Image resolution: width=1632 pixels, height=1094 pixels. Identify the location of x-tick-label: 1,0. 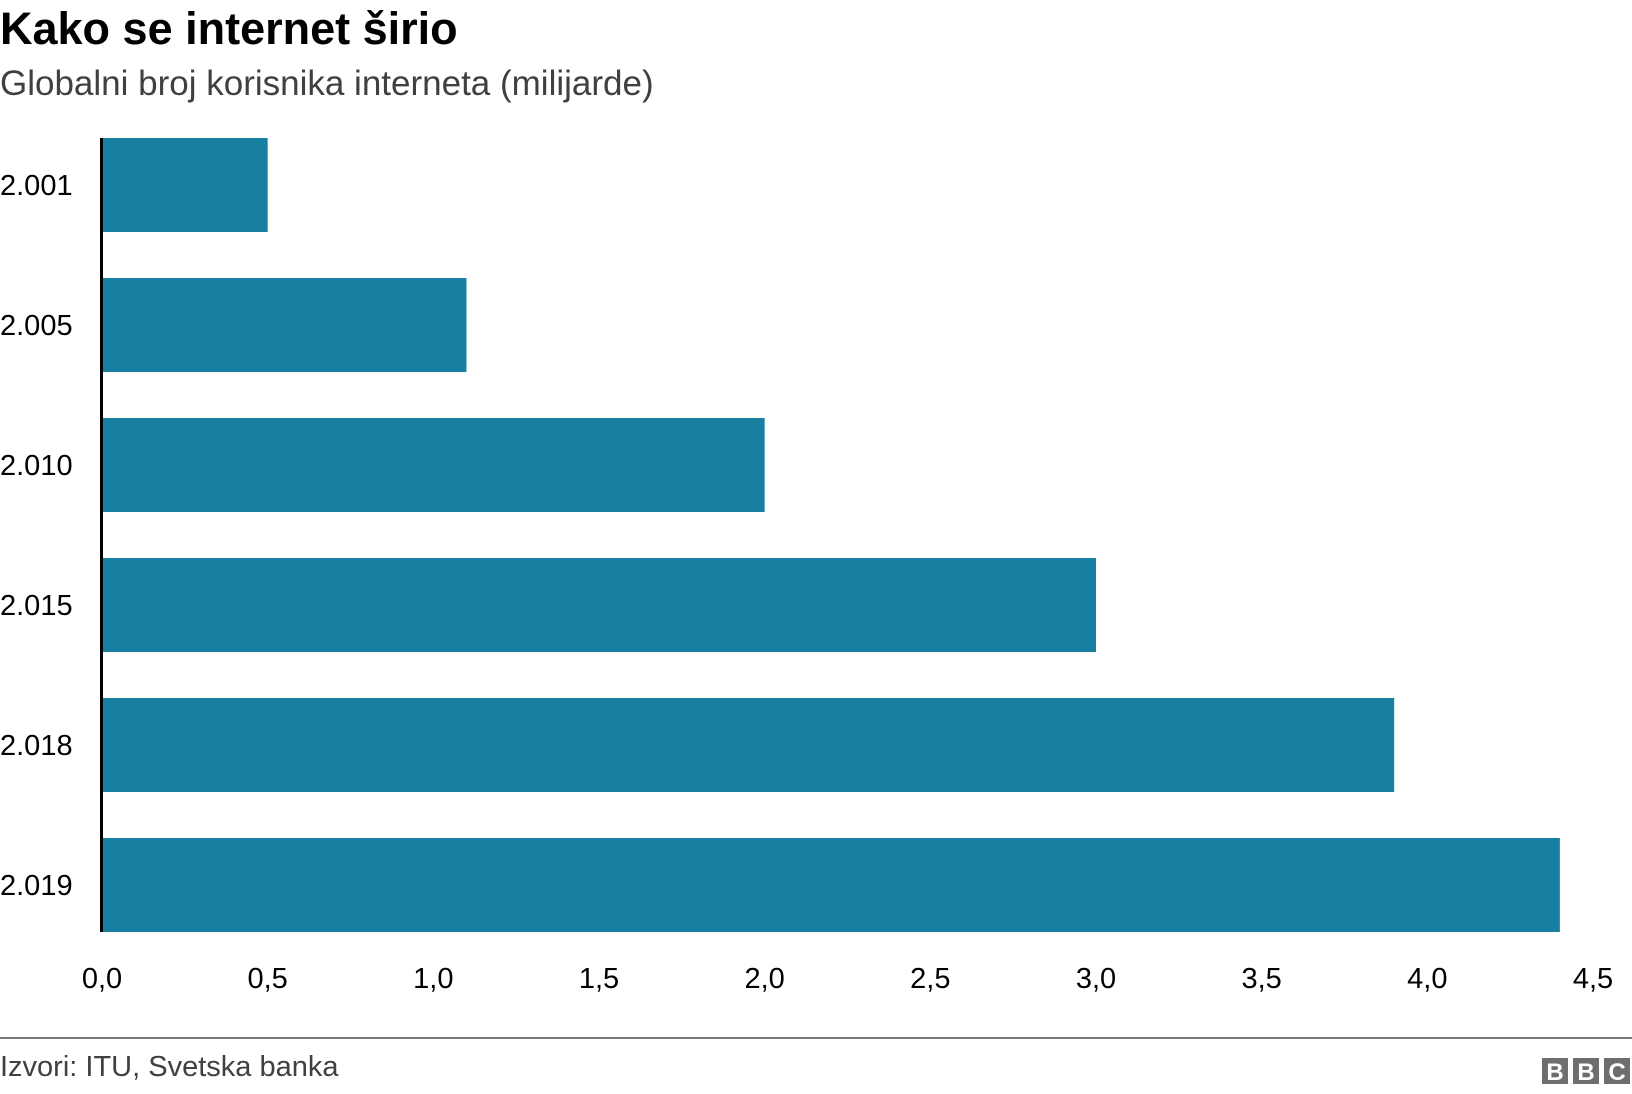
(433, 979).